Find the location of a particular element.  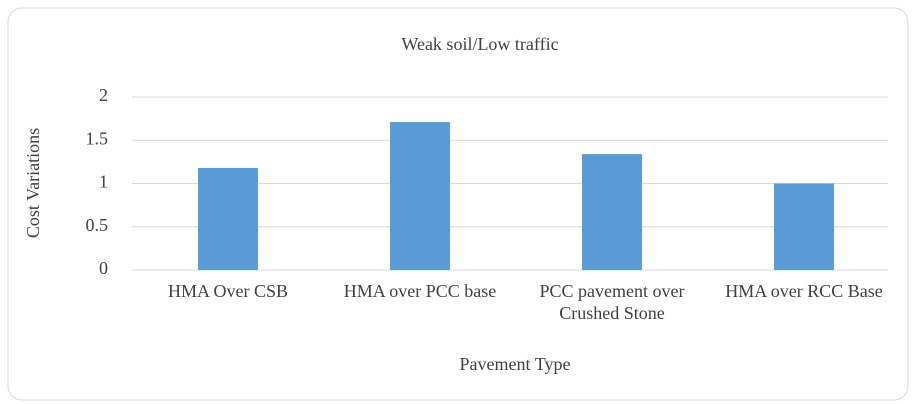

x-tick-label: HMA over RCC Base is located at coordinates (804, 291).